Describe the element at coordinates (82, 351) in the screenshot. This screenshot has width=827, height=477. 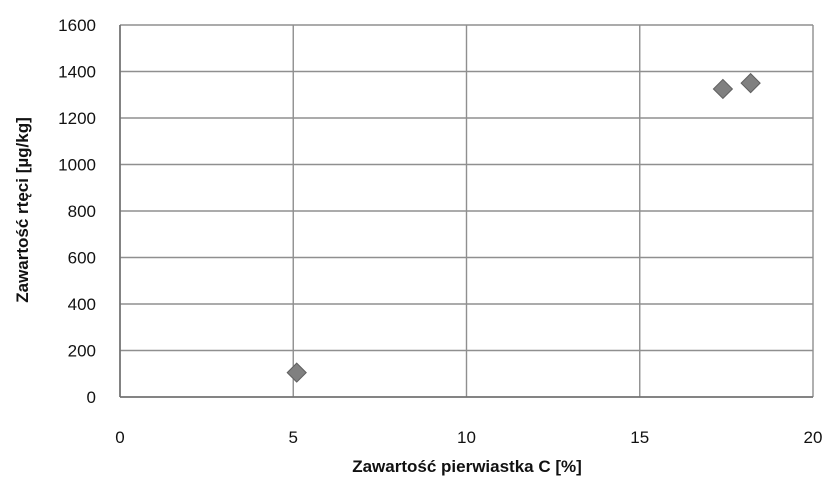
I see `y-tick-label-200: 200` at that location.